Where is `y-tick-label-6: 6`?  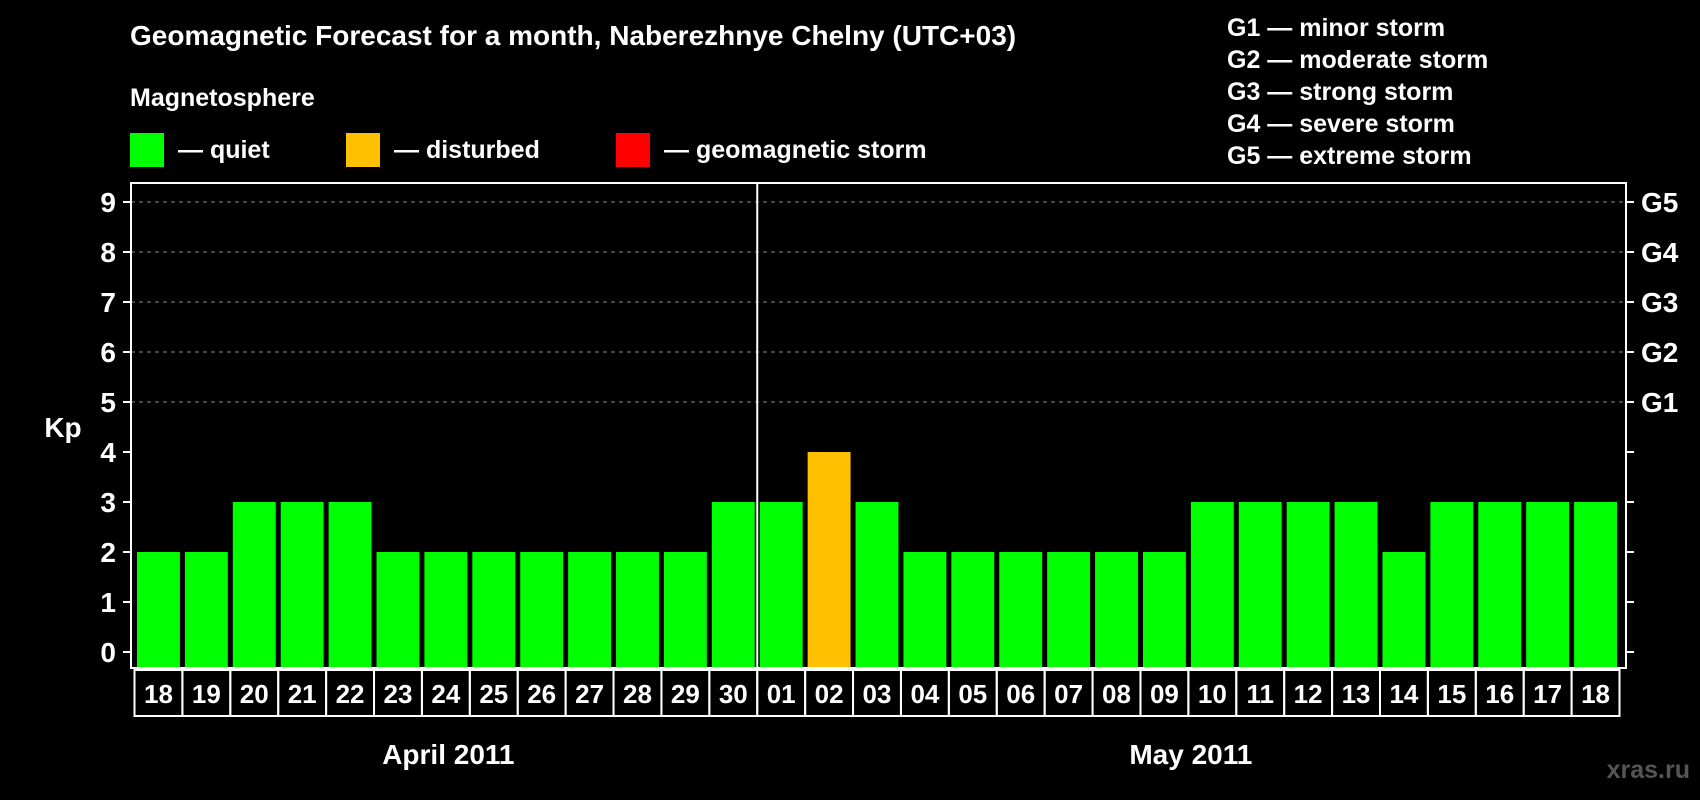 y-tick-label-6: 6 is located at coordinates (108, 352).